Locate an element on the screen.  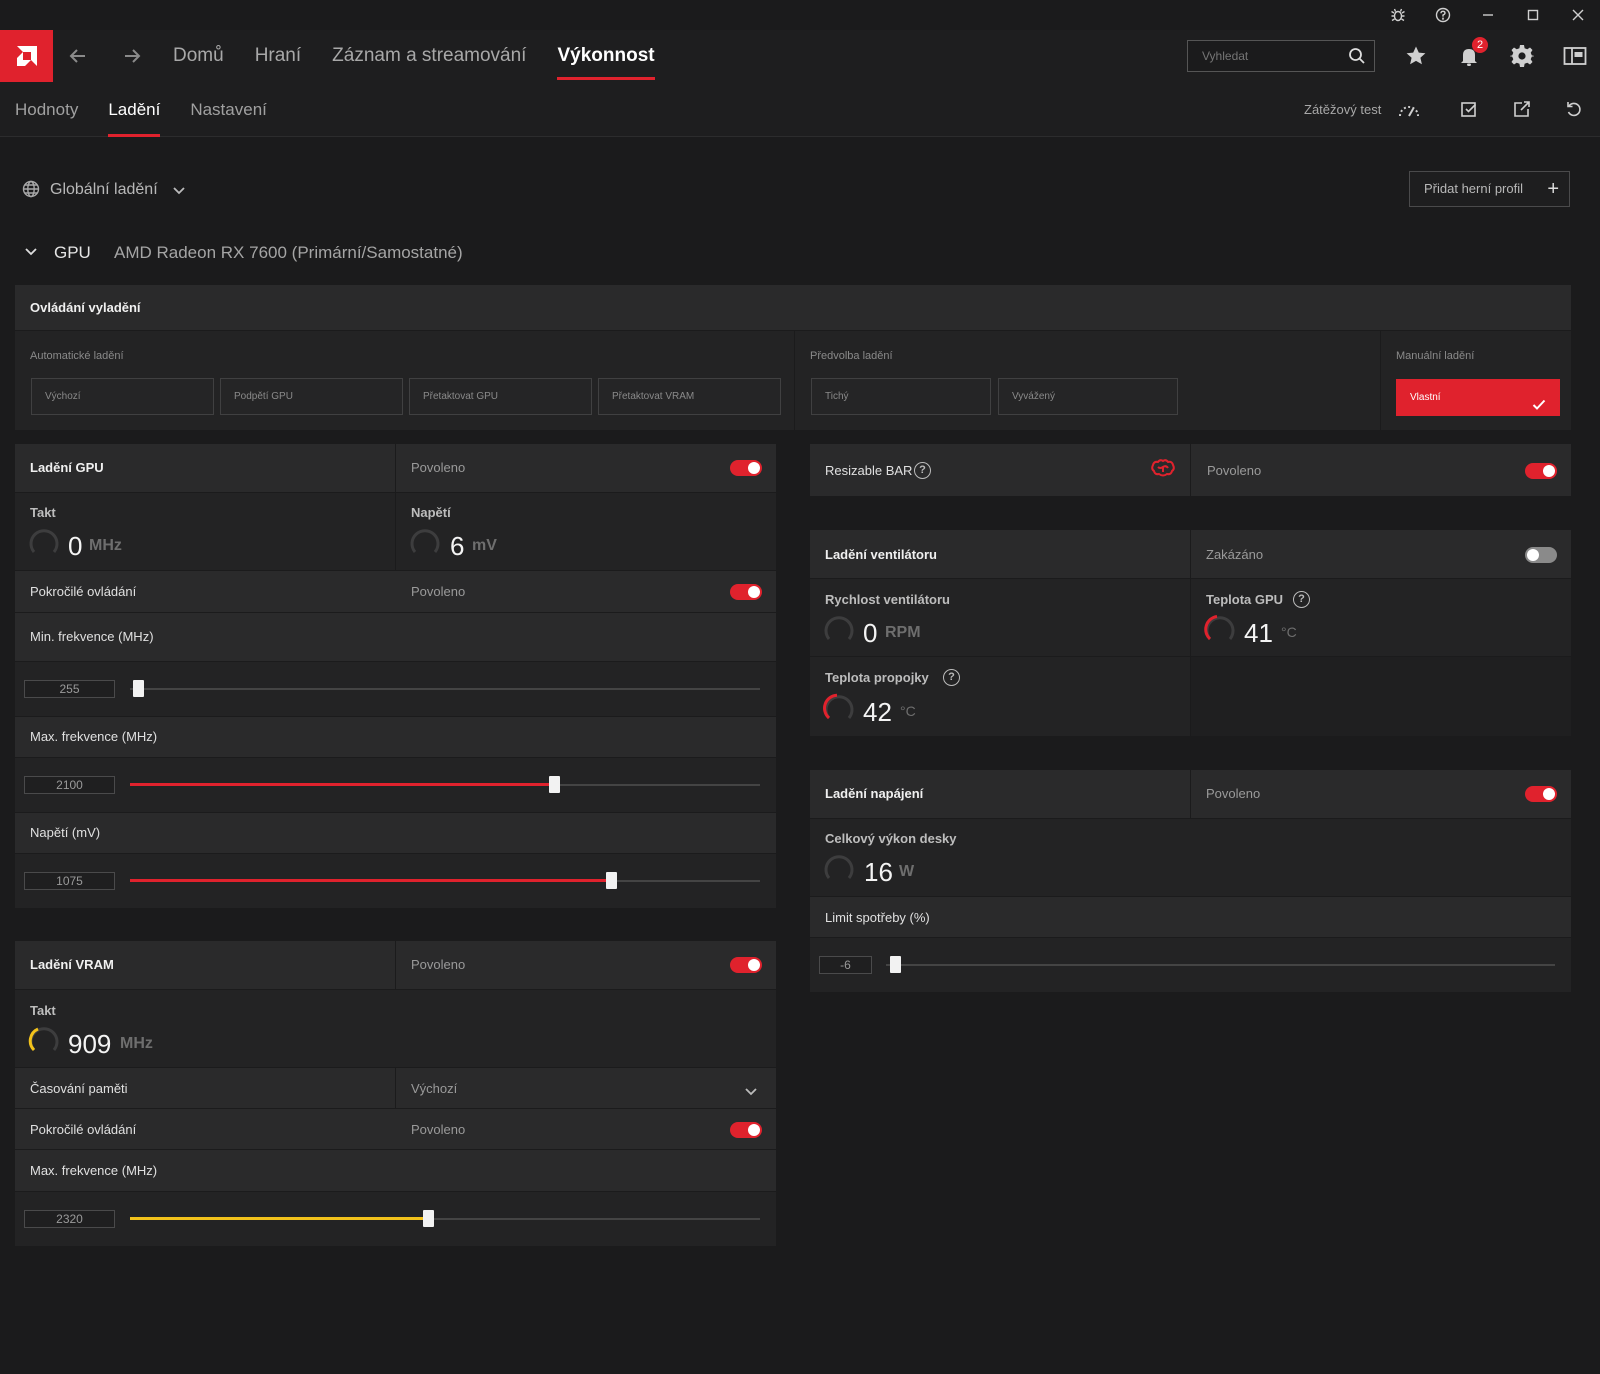
sub-tabs: Hodnoty Ladění Nastavení is located at coordinates (156, 109).